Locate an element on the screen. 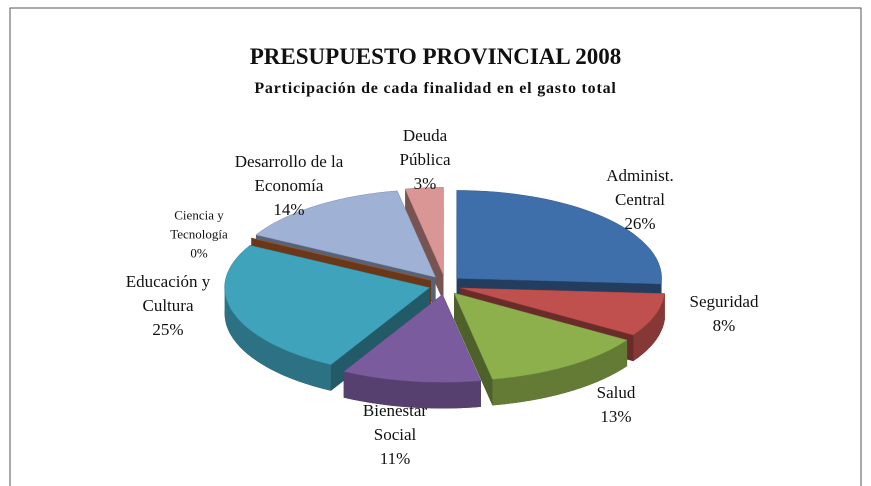 Image resolution: width=871 pixels, height=486 pixels. category-name: Educación y Cultura is located at coordinates (168, 293).